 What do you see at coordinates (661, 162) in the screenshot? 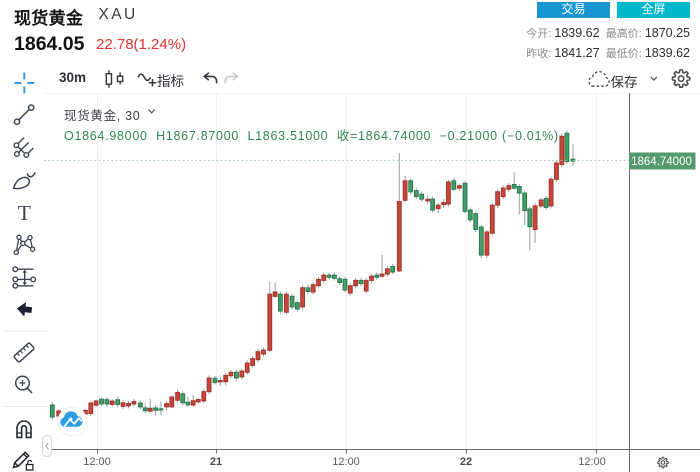
I see `svg-text: 1864.74000` at bounding box center [661, 162].